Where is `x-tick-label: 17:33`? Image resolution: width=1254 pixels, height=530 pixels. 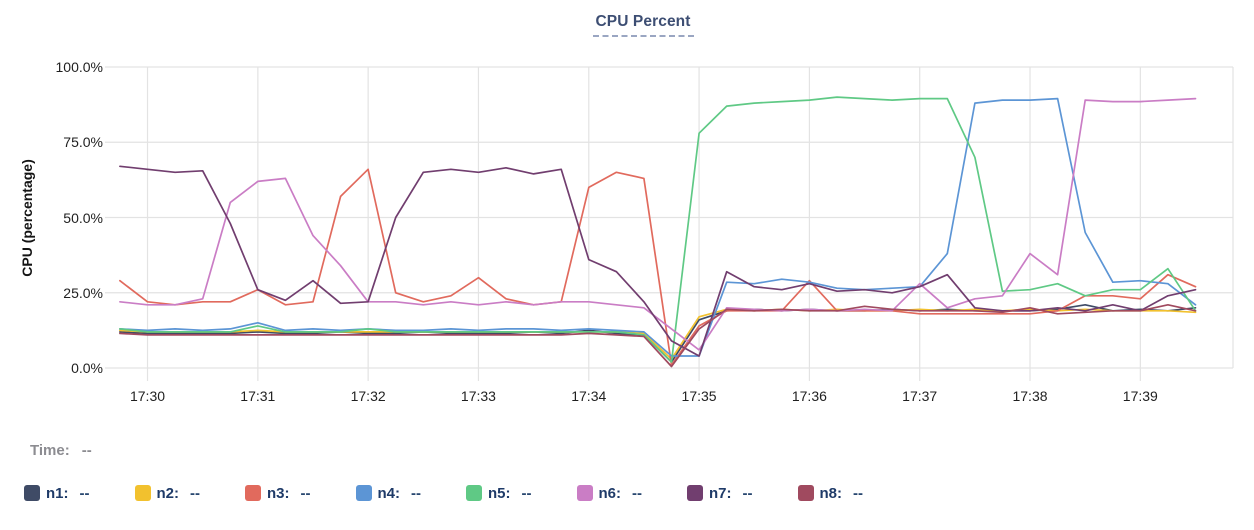 x-tick-label: 17:33 is located at coordinates (478, 396).